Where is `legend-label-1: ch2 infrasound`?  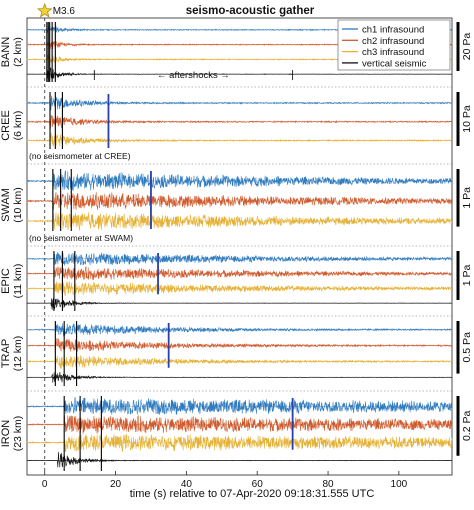
legend-label-1: ch2 infrasound is located at coordinates (393, 41).